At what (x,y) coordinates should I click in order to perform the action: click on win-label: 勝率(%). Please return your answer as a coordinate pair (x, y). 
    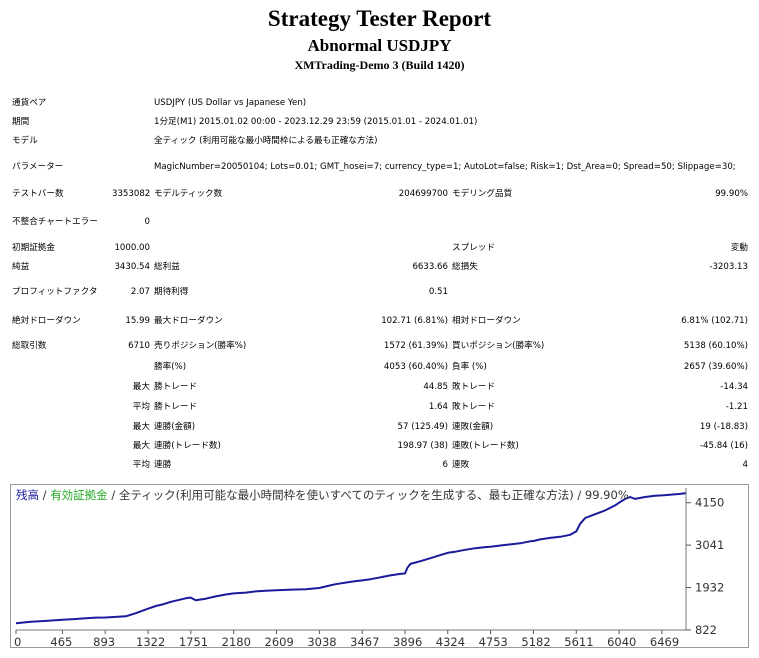
    Looking at the image, I should click on (170, 367).